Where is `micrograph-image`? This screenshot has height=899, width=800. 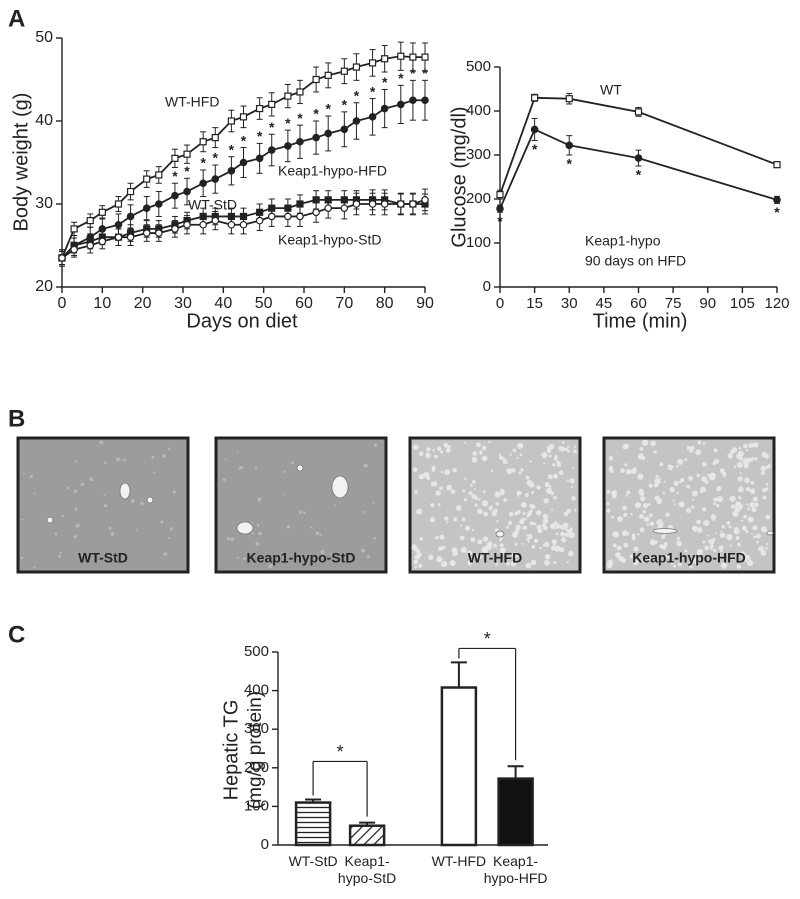 micrograph-image is located at coordinates (301, 505).